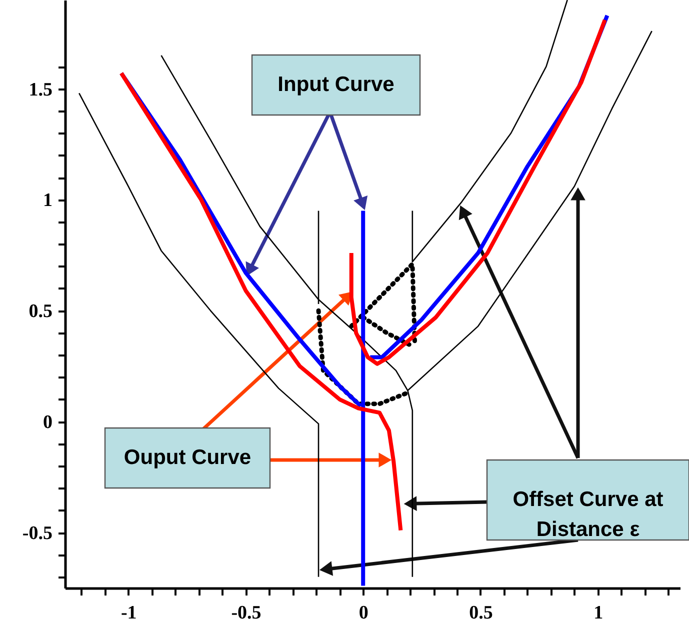  I want to click on annotation: Ouput Curve, so click(188, 457).